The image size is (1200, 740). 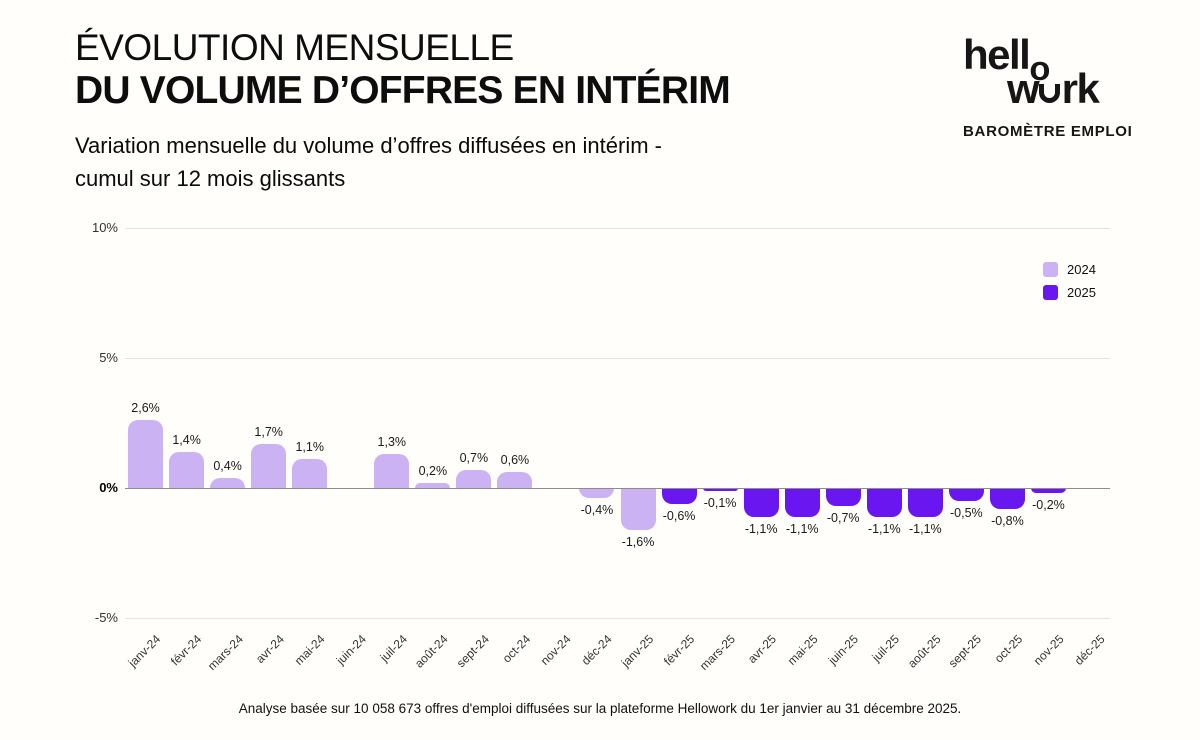 What do you see at coordinates (268, 431) in the screenshot?
I see `bar-value-label: 1,7%` at bounding box center [268, 431].